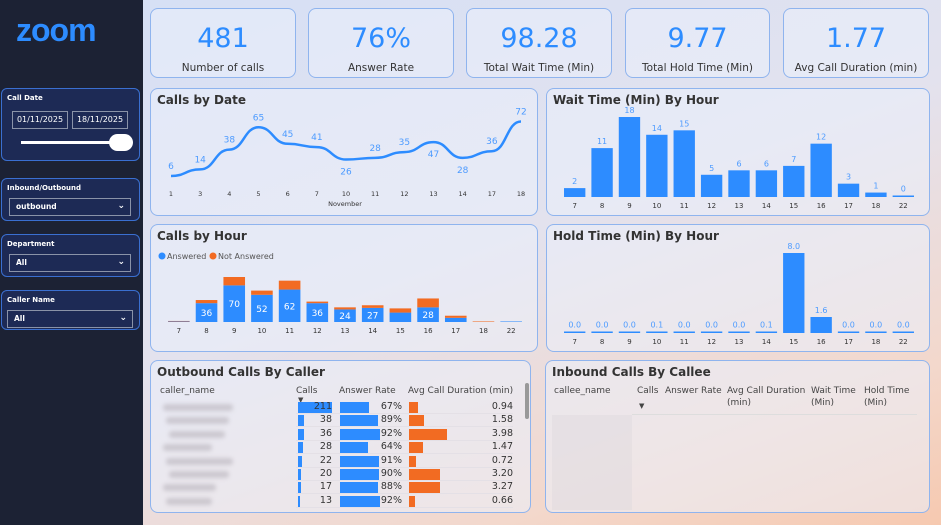  I want to click on x-tick-label: 9, so click(234, 331).